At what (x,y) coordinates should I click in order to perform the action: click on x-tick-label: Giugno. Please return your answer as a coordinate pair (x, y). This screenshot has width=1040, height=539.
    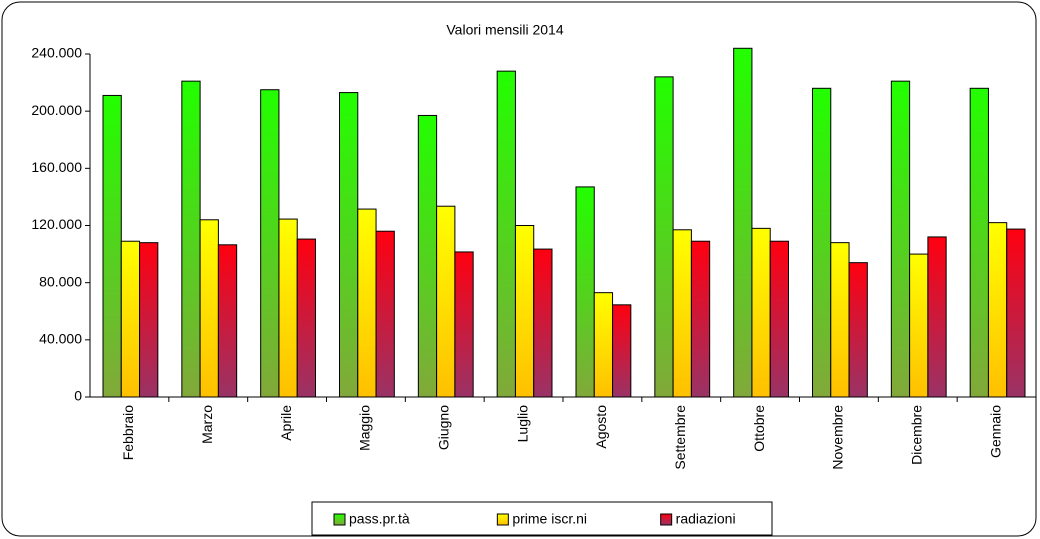
    Looking at the image, I should click on (443, 427).